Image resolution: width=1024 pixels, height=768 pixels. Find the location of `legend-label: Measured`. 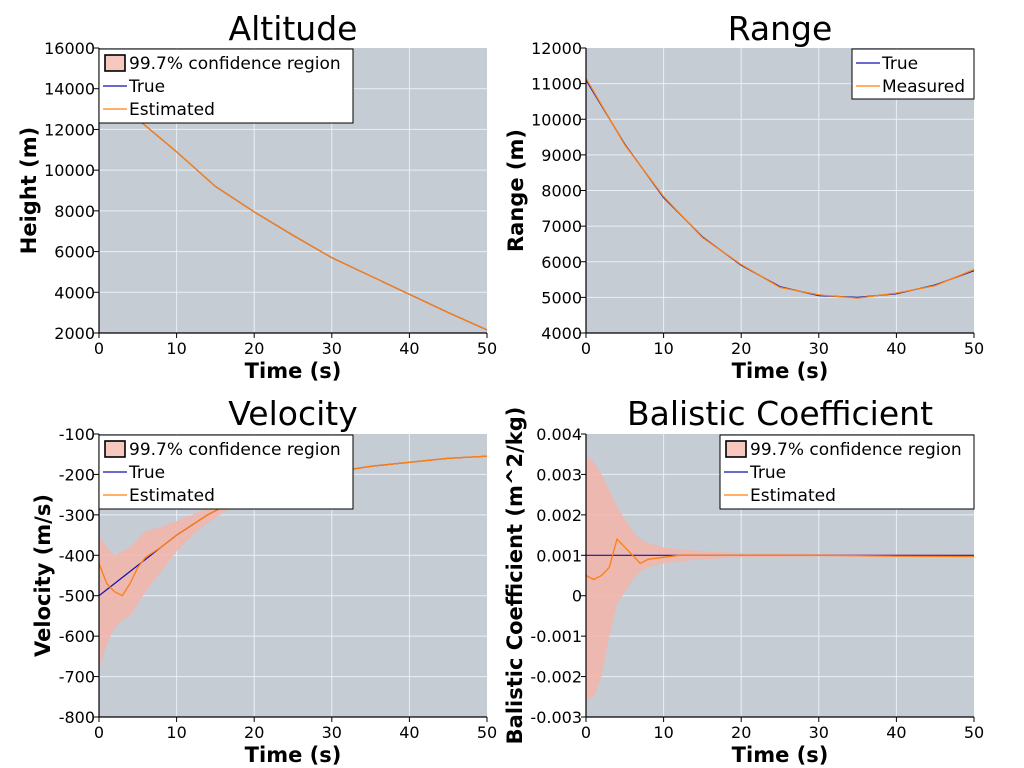

legend-label: Measured is located at coordinates (923, 87).